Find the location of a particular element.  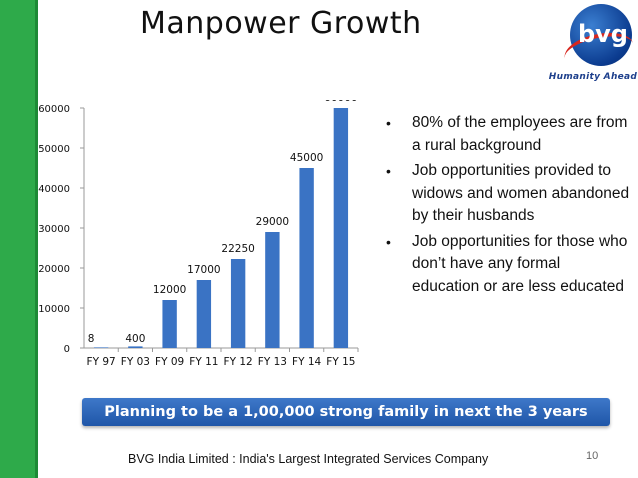

x-tick-label: FY 13 is located at coordinates (272, 362).